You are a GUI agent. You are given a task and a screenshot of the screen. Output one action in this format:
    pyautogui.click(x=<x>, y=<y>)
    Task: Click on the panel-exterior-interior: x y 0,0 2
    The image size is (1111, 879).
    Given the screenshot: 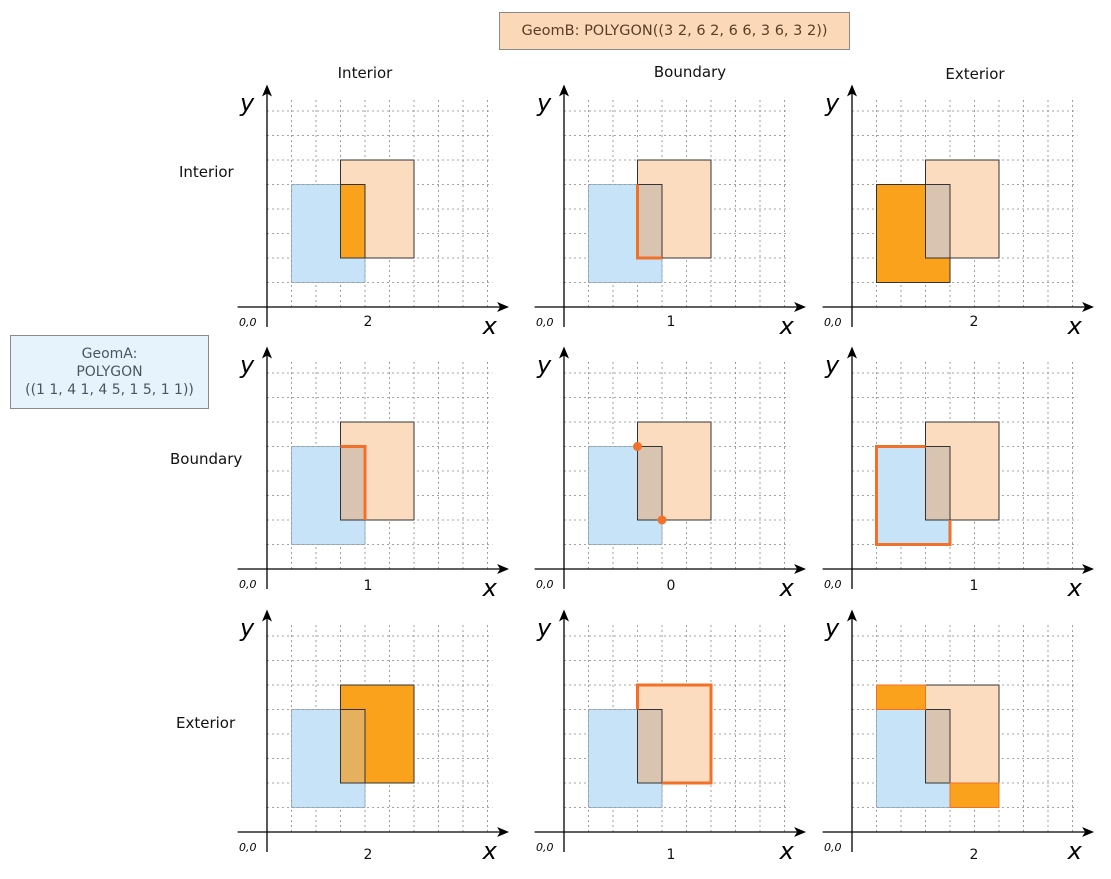 What is the action you would take?
    pyautogui.click(x=373, y=737)
    